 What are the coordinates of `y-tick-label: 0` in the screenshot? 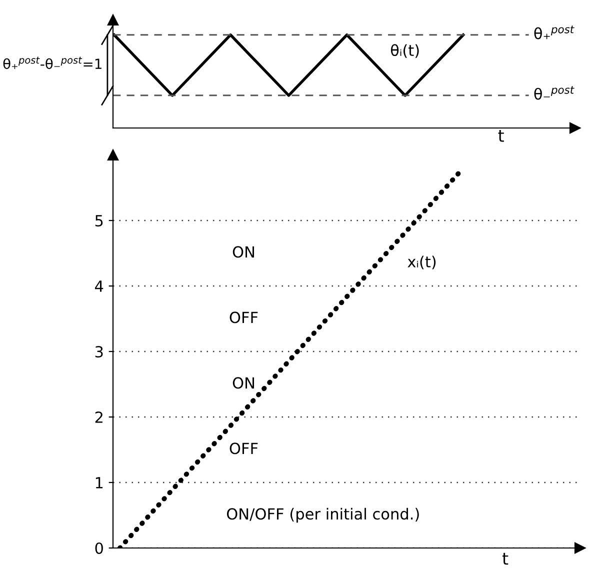 It's located at (99, 548).